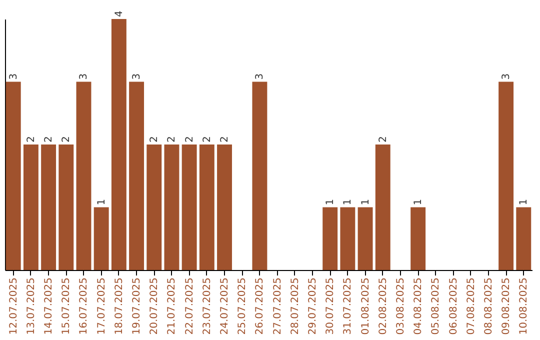 The height and width of the screenshot is (340, 540). I want to click on x-tick-label: 27.07.2025, so click(278, 306).